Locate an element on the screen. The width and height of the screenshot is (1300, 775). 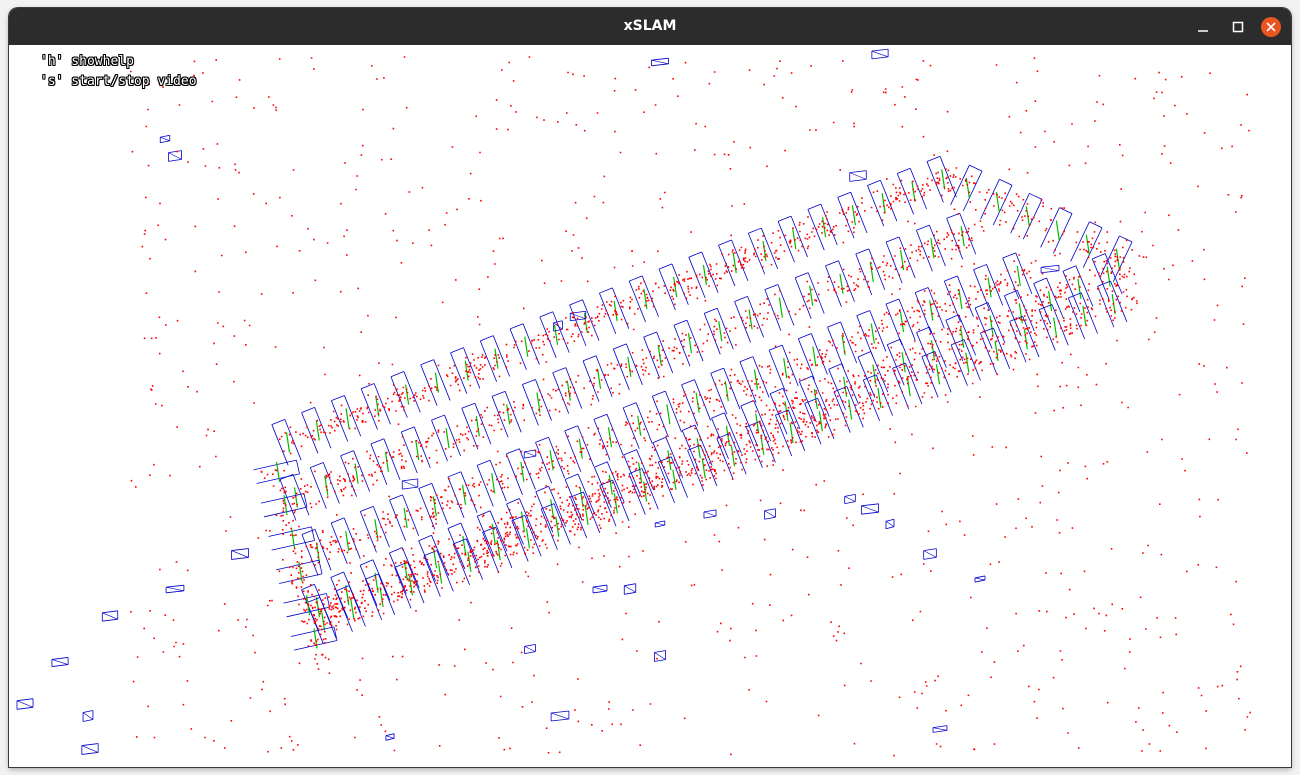
close-button is located at coordinates (1271, 27).